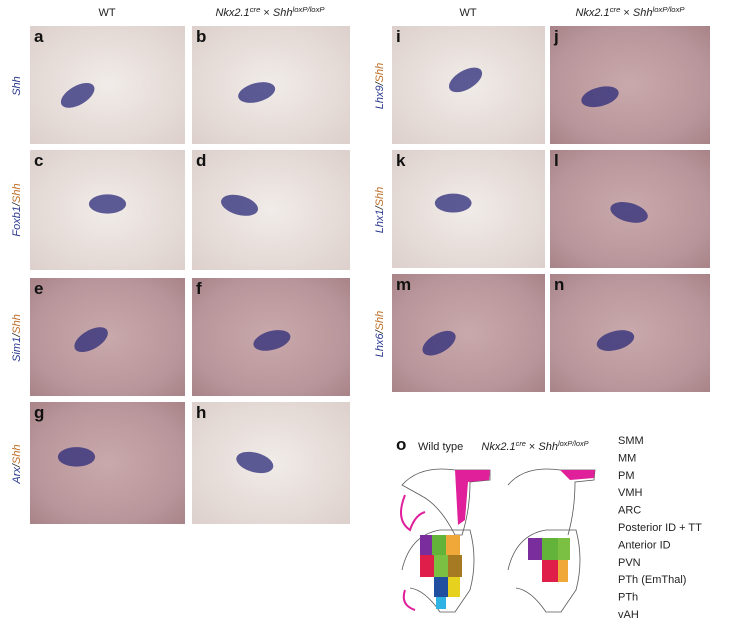 The width and height of the screenshot is (740, 631). Describe the element at coordinates (628, 598) in the screenshot. I see `legend-item: PTh` at that location.